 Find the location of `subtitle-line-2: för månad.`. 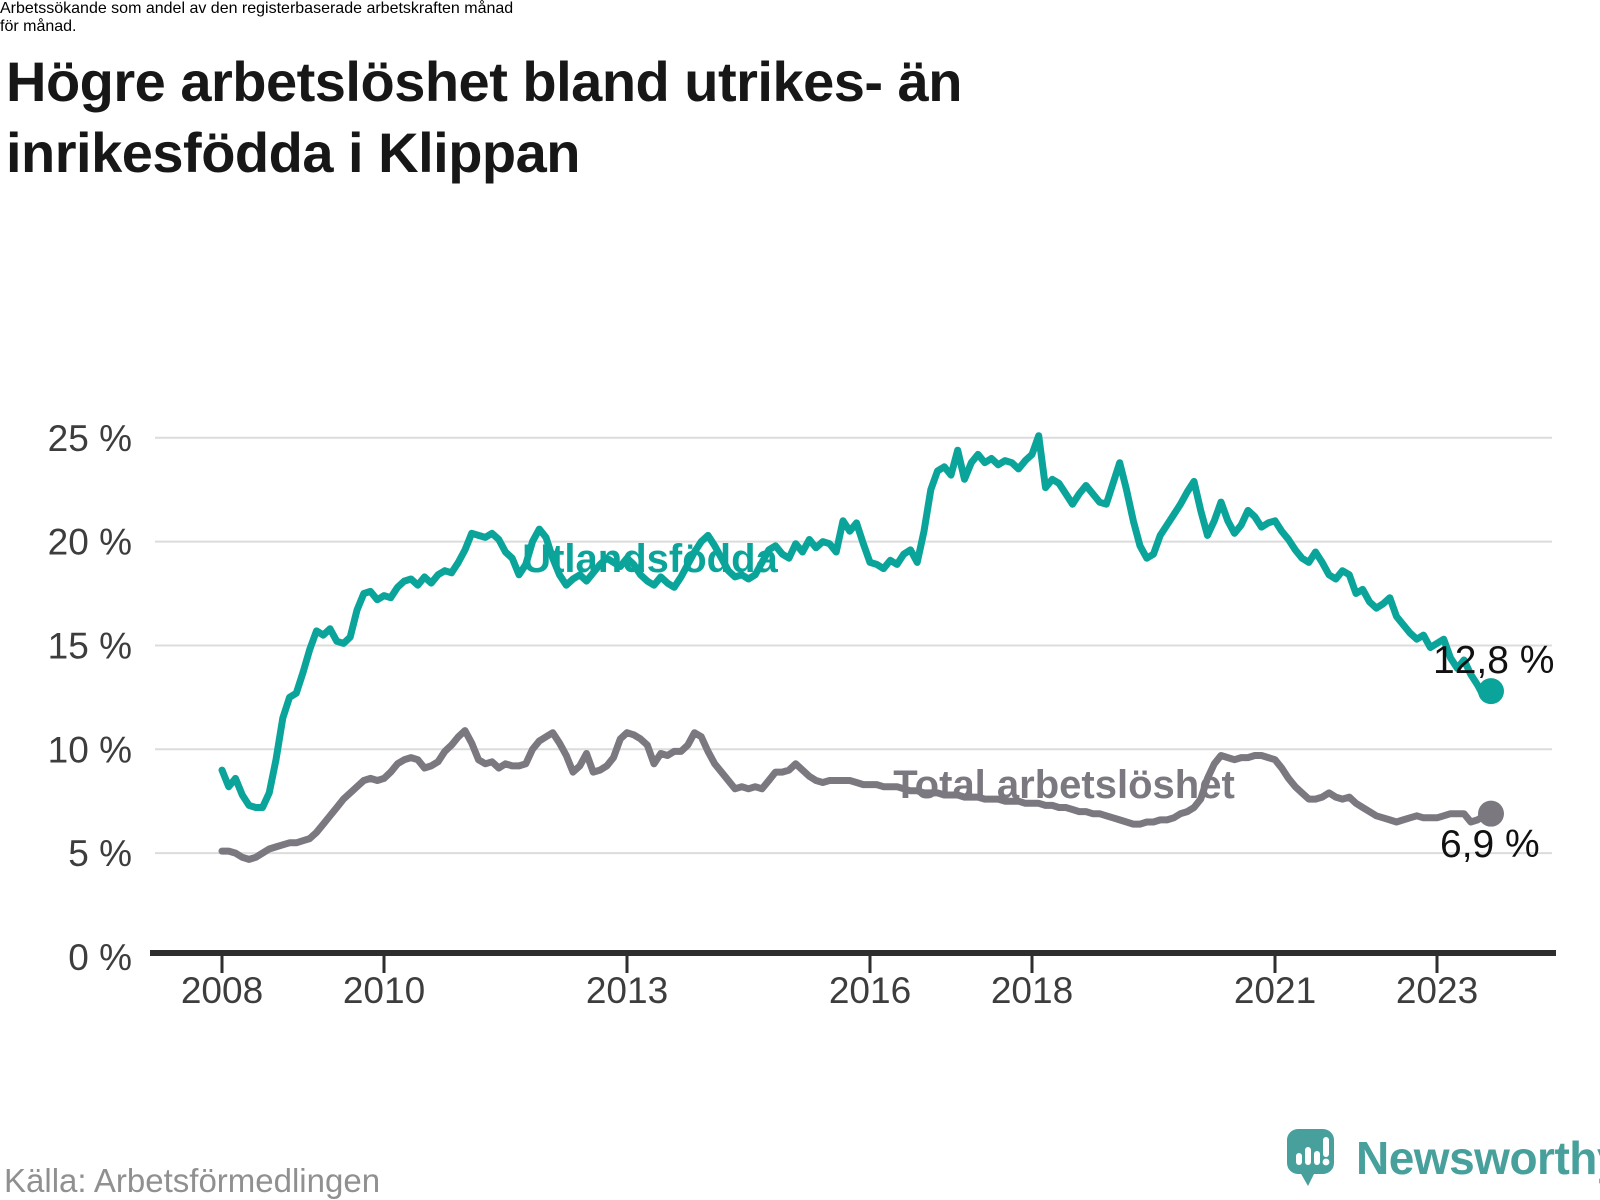

subtitle-line-2: för månad. is located at coordinates (38, 26).